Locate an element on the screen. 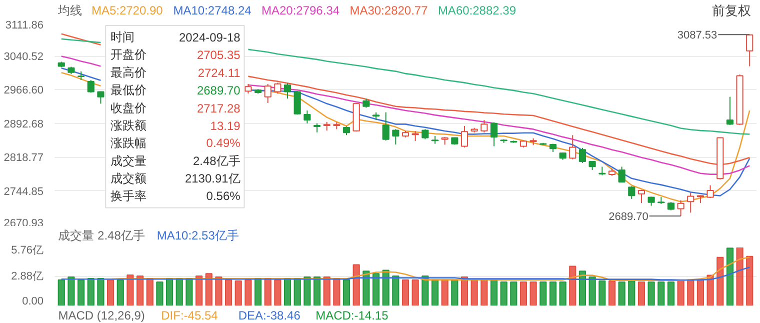 Image resolution: width=760 pixels, height=323 pixels. category-label: 最低价 is located at coordinates (128, 90).